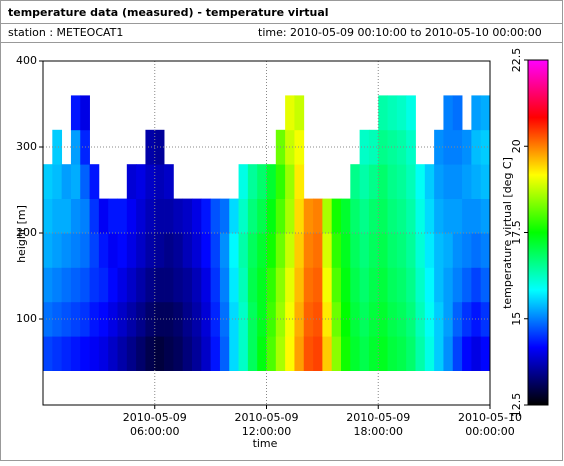 This screenshot has width=564, height=466. What do you see at coordinates (516, 60) in the screenshot?
I see `colorbar-tick-label: 22.5` at bounding box center [516, 60].